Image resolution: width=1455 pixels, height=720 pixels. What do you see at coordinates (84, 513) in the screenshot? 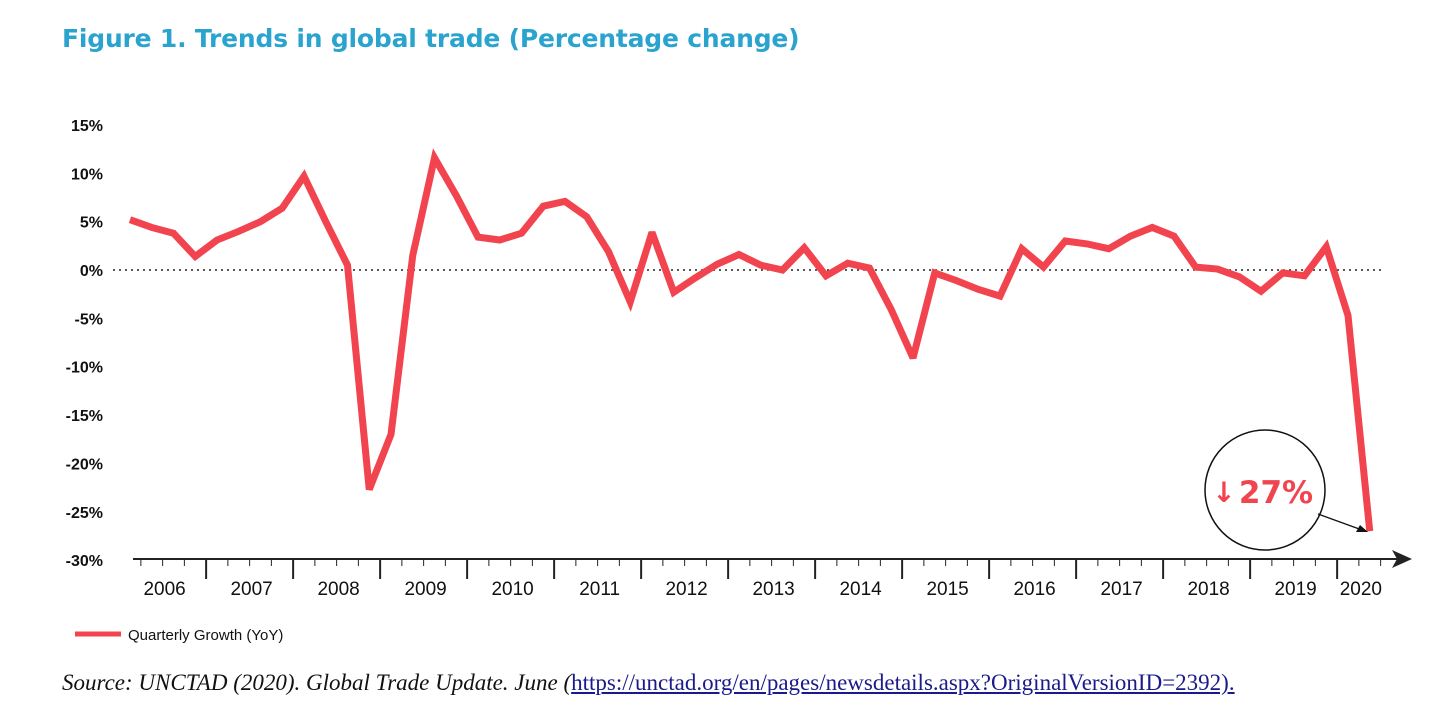
I see `y-tick-label: -25%` at bounding box center [84, 513].